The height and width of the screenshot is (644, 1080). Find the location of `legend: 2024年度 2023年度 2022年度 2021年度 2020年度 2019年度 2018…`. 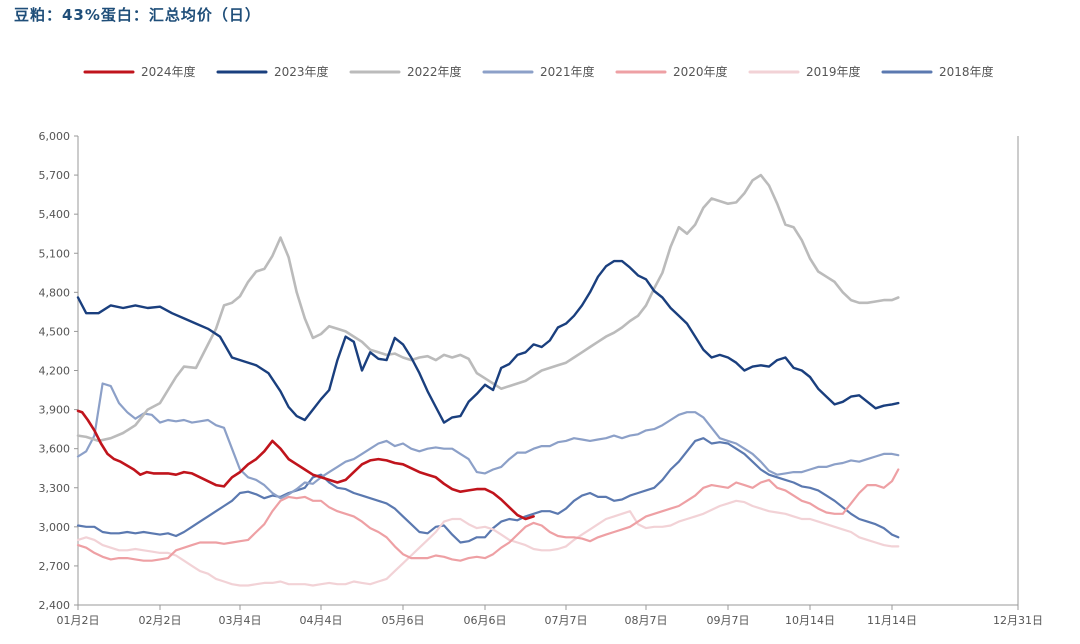

legend: 2024年度 2023年度 2022年度 2021年度 2020年度 2019年度 2018… is located at coordinates (538, 71).